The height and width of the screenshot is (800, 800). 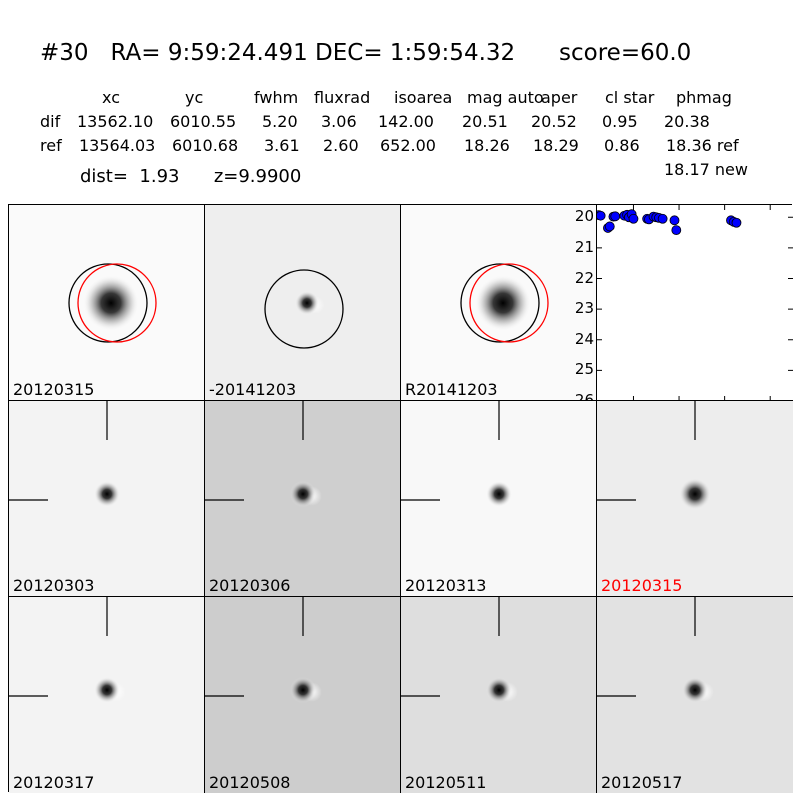 What do you see at coordinates (54, 782) in the screenshot?
I see `stamp-date-label: 20120317` at bounding box center [54, 782].